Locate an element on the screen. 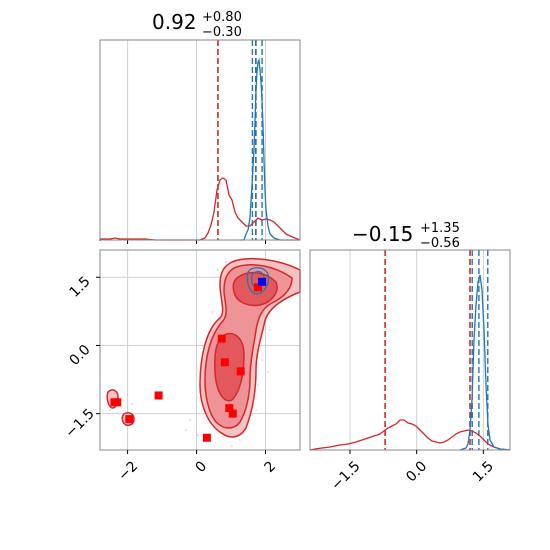 The width and height of the screenshot is (550, 550). x-tick-label-0: −1.5 is located at coordinates (345, 475).